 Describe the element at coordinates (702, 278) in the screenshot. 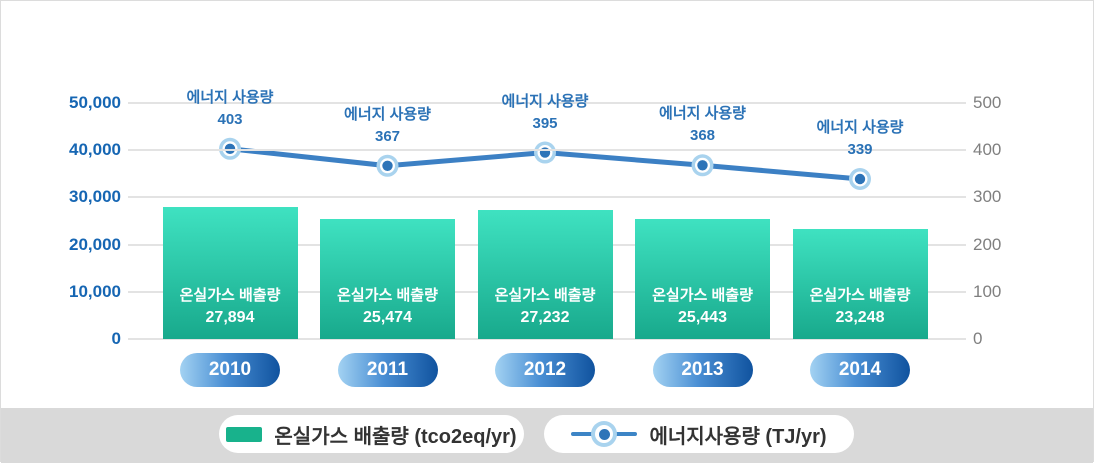

I see `emissions-bar: 온실가스 배출량 25,443` at that location.